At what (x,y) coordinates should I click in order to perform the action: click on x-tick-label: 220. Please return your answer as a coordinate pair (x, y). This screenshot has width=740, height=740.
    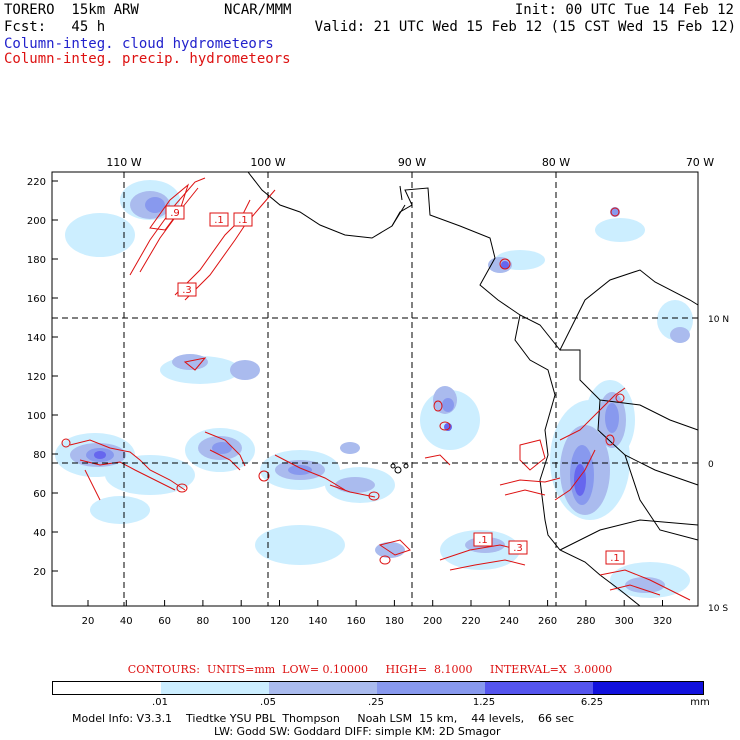
    Looking at the image, I should click on (470, 621).